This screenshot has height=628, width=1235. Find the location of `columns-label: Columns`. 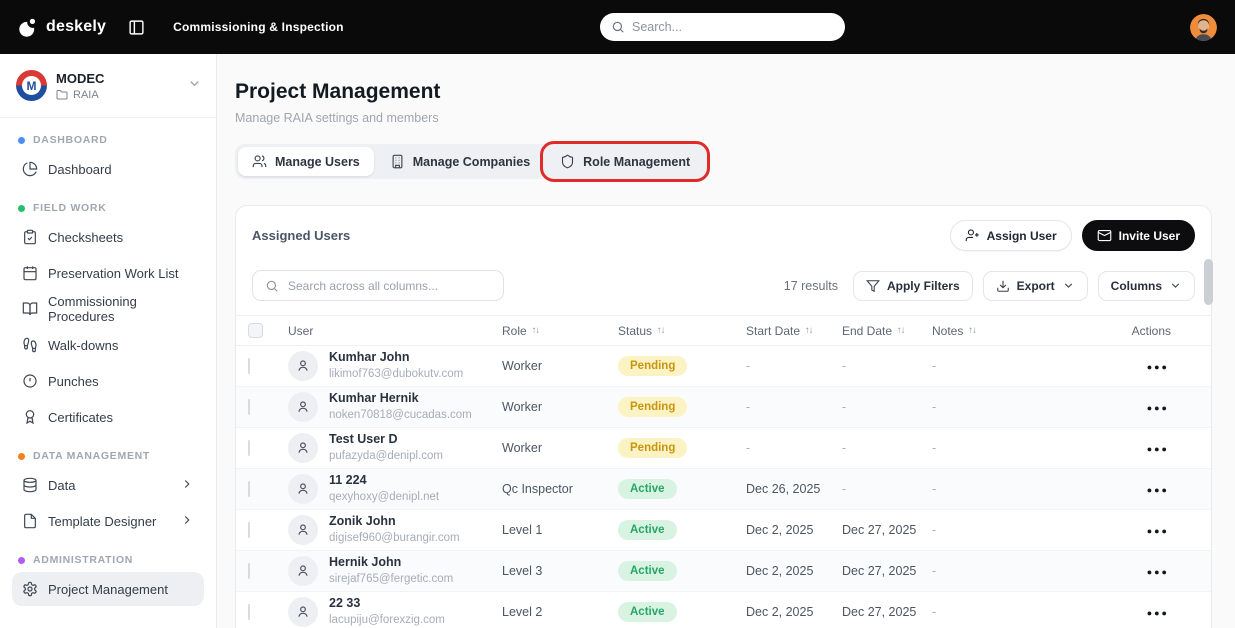

columns-label: Columns is located at coordinates (1136, 285).